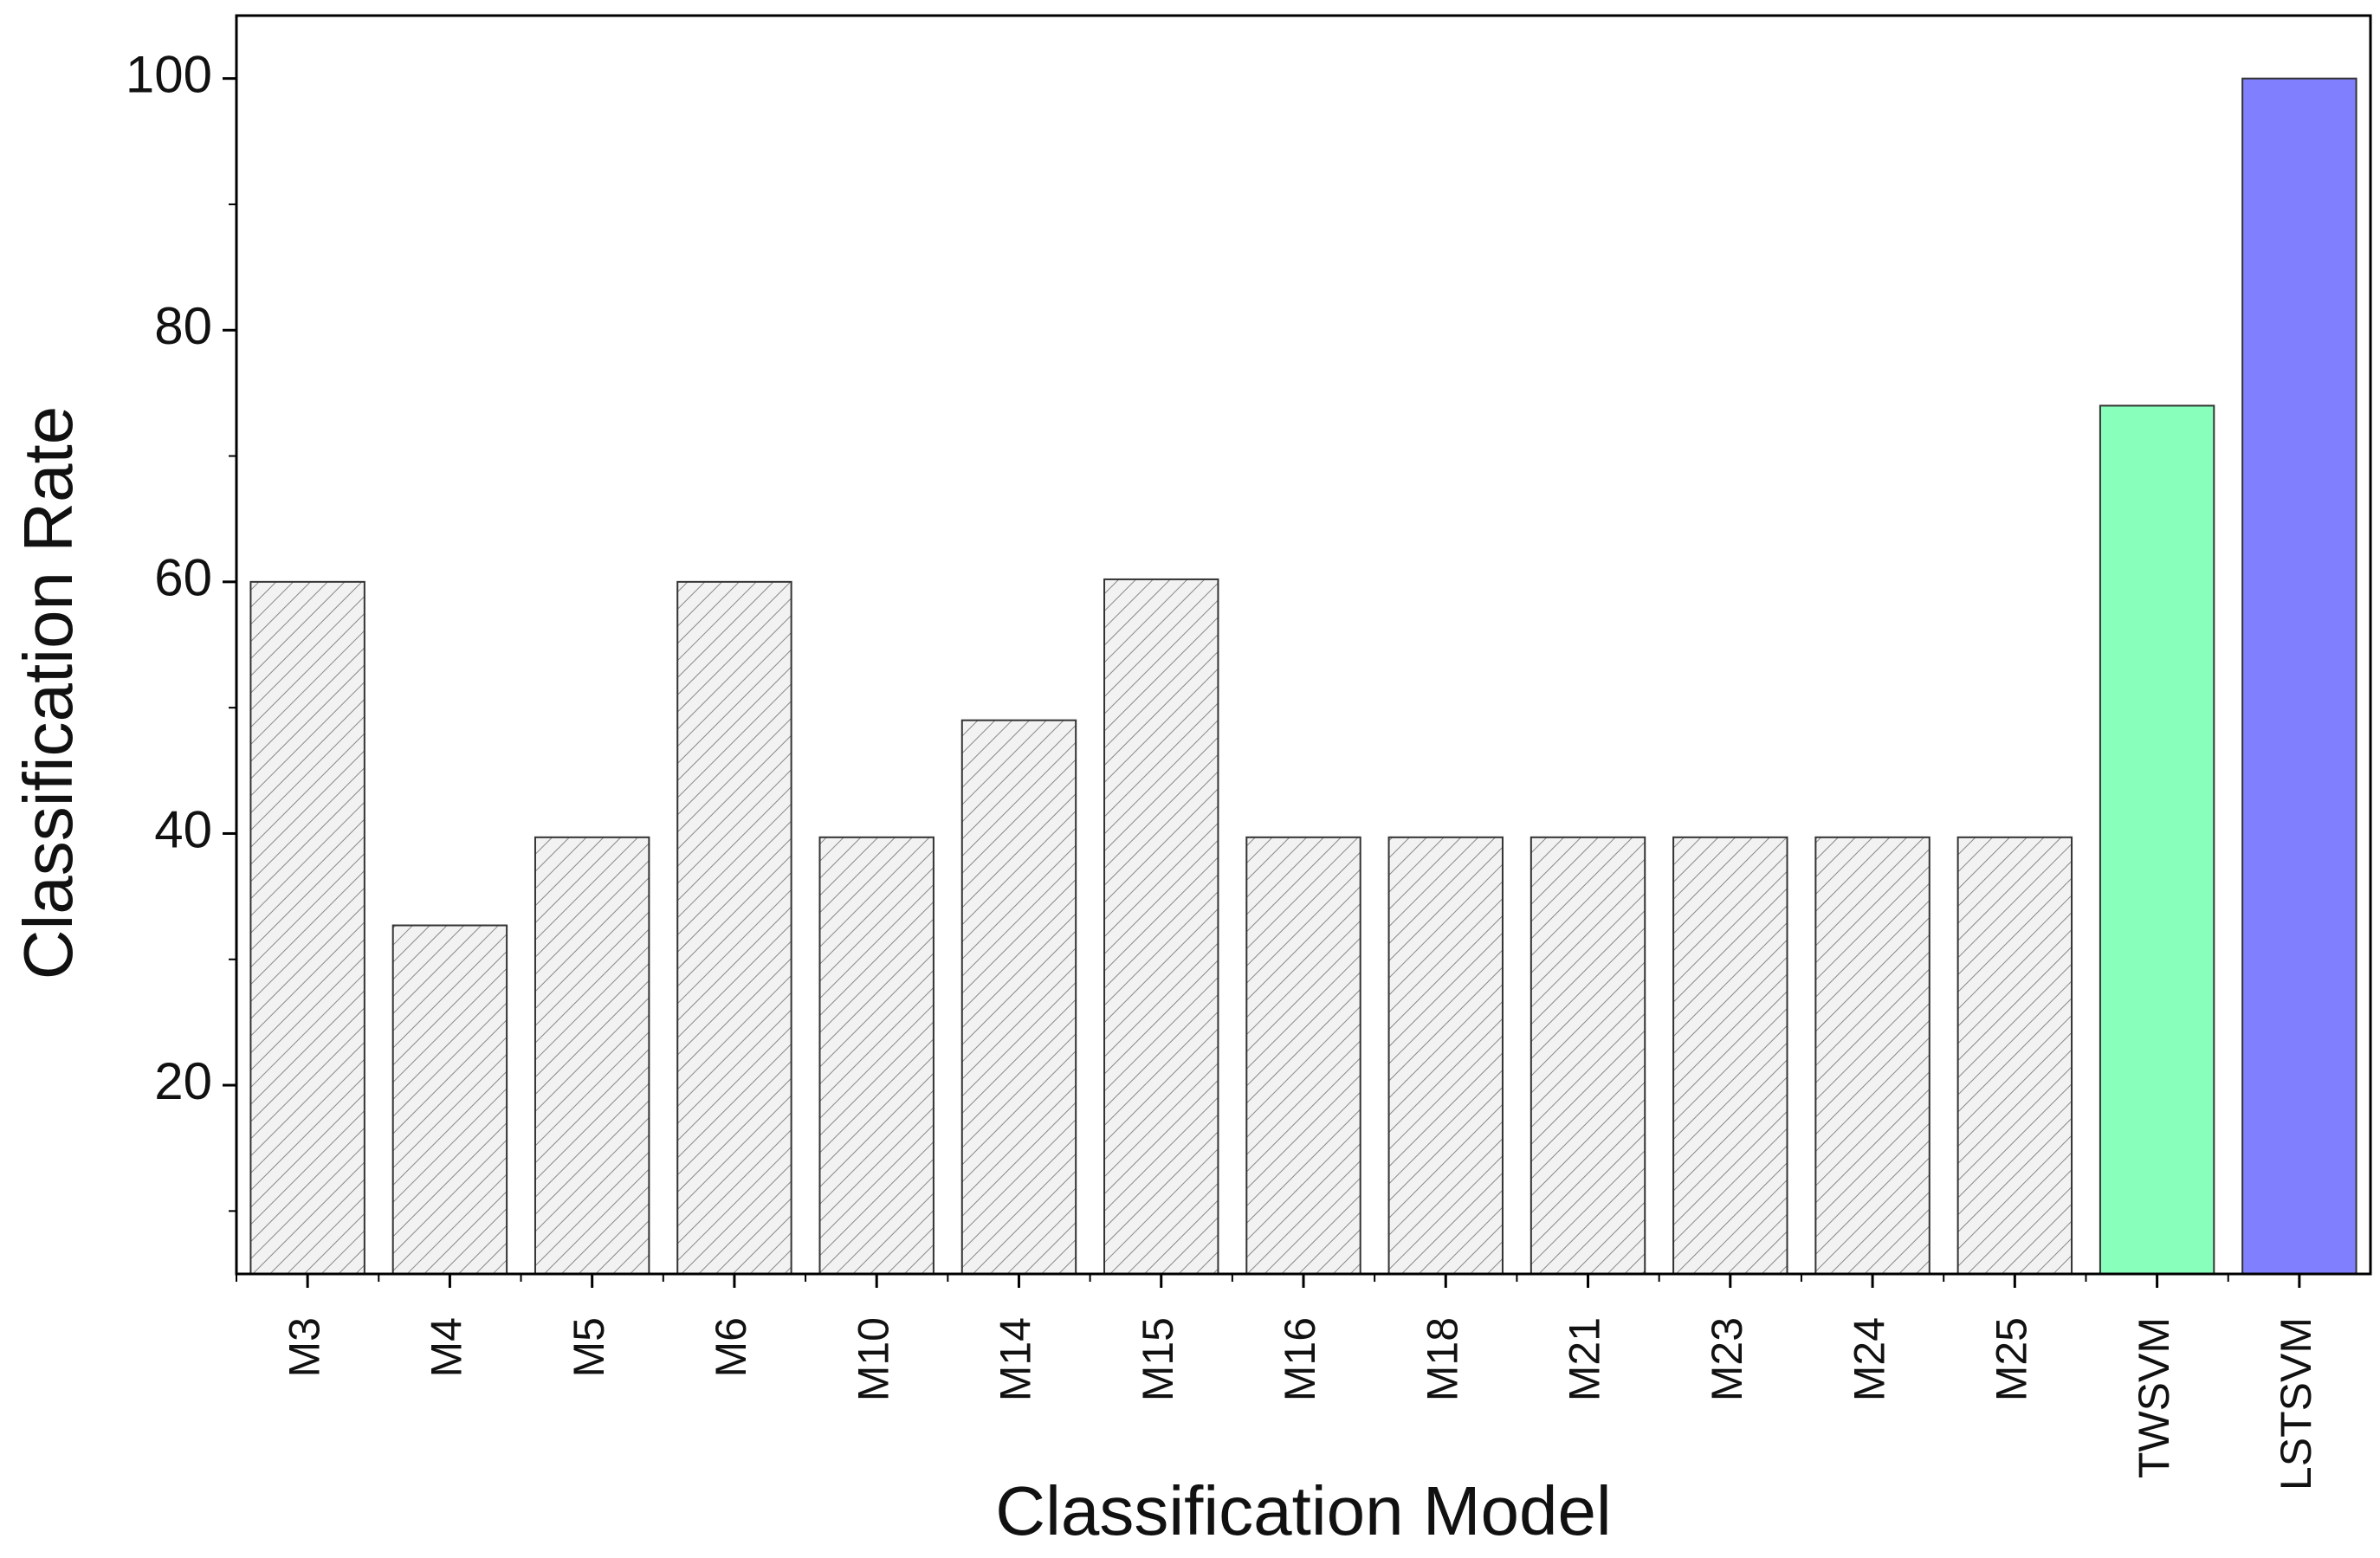  I want to click on y-axis-title: Classification Rate, so click(48, 693).